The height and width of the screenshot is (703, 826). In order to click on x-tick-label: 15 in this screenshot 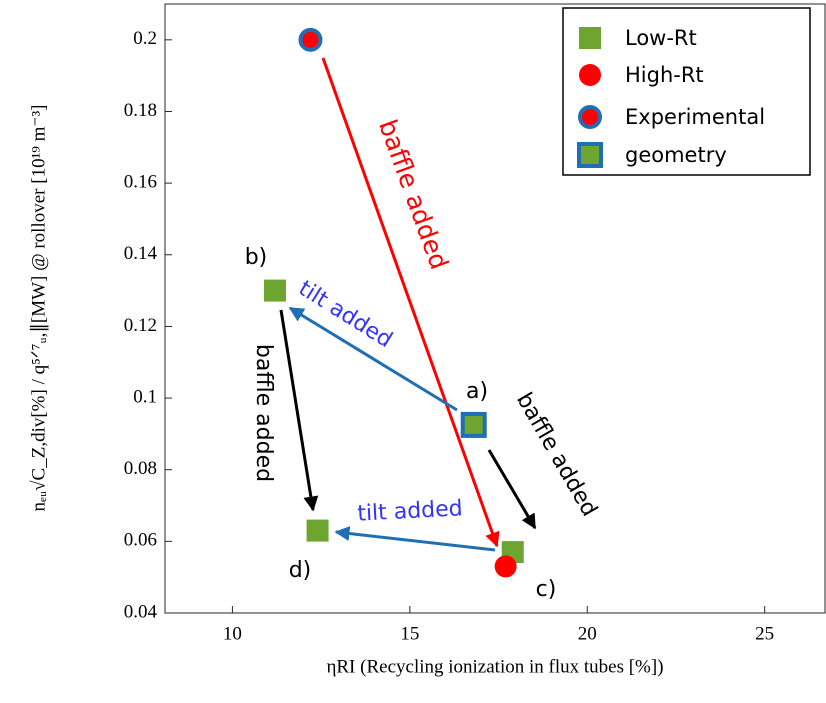, I will do `click(409, 633)`.